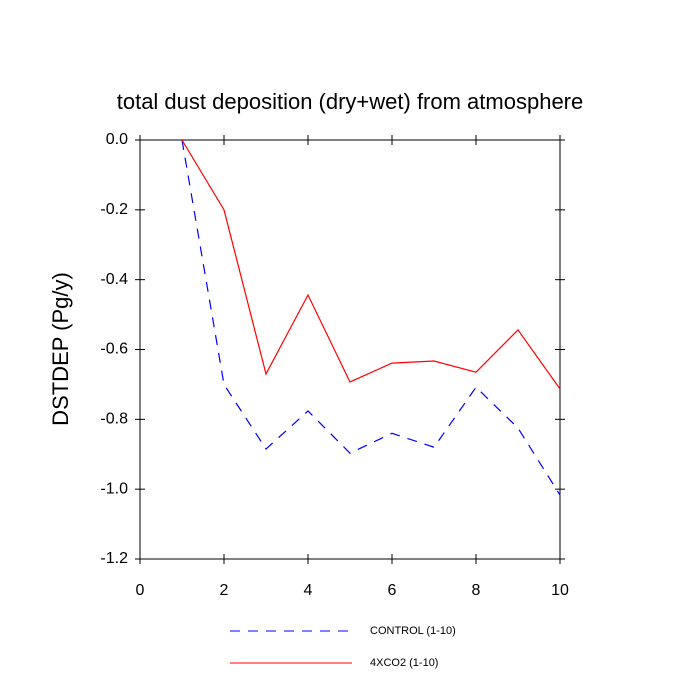 This screenshot has width=700, height=700. I want to click on y-axis-label: DSTDEP (Pg/y), so click(60, 349).